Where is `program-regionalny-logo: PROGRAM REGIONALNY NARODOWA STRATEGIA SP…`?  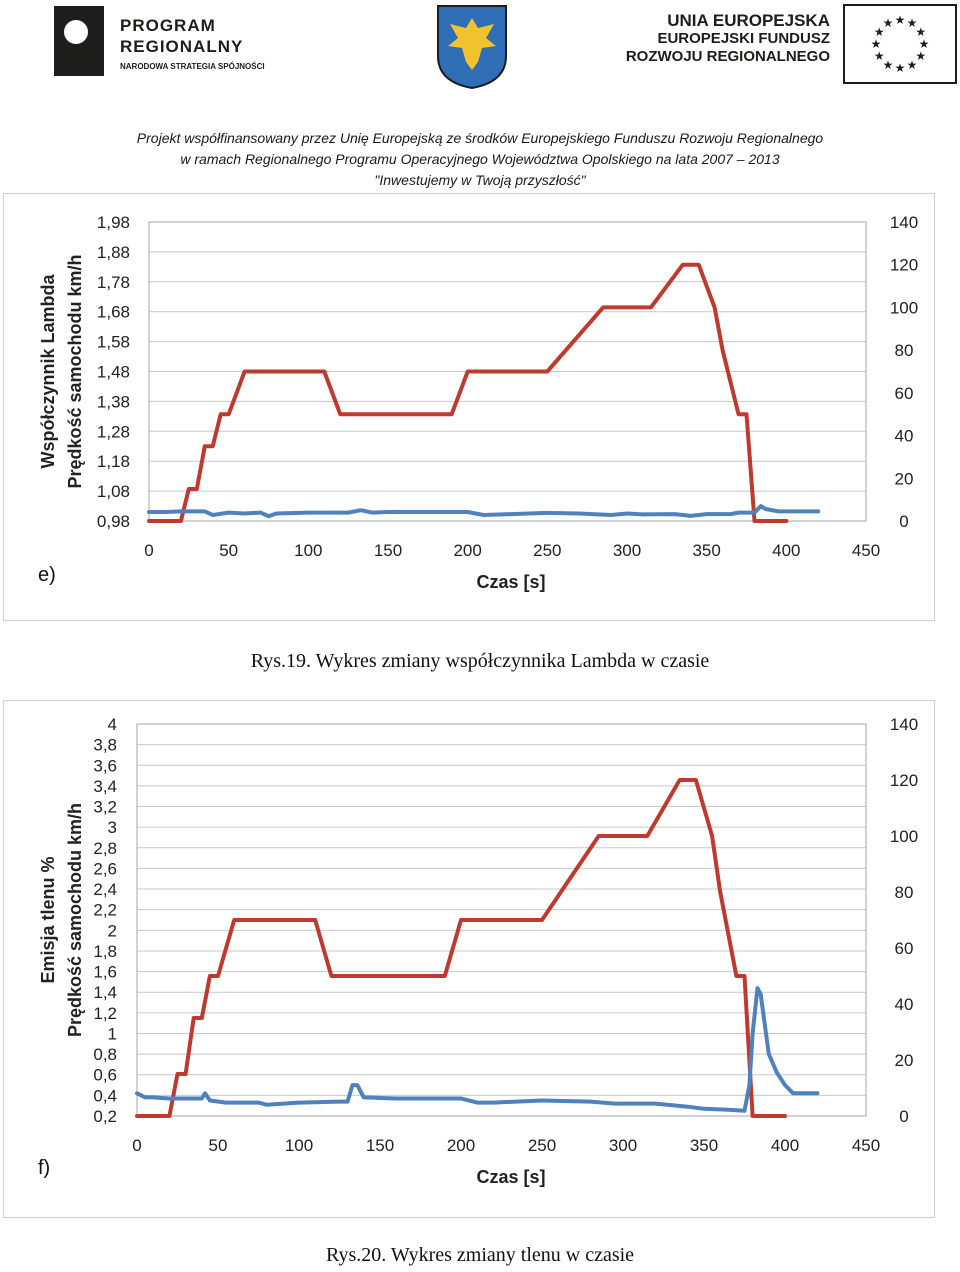
program-regionalny-logo: PROGRAM REGIONALNY NARODOWA STRATEGIA SP… is located at coordinates (172, 43).